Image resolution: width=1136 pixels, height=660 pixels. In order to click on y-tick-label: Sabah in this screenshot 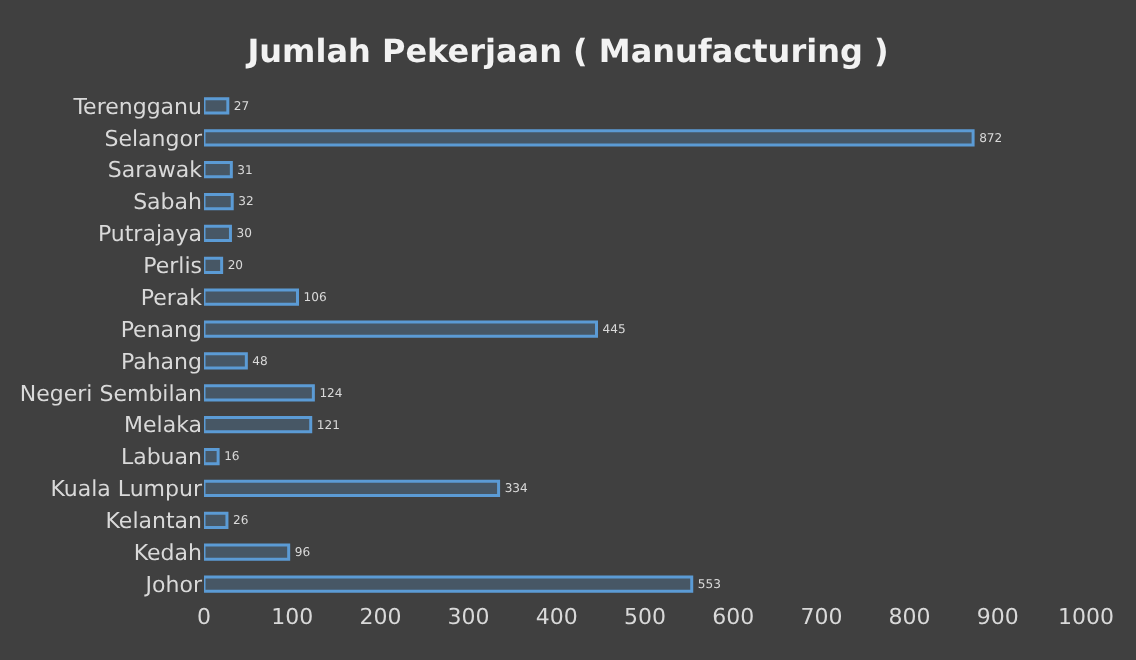, I will do `click(168, 202)`.